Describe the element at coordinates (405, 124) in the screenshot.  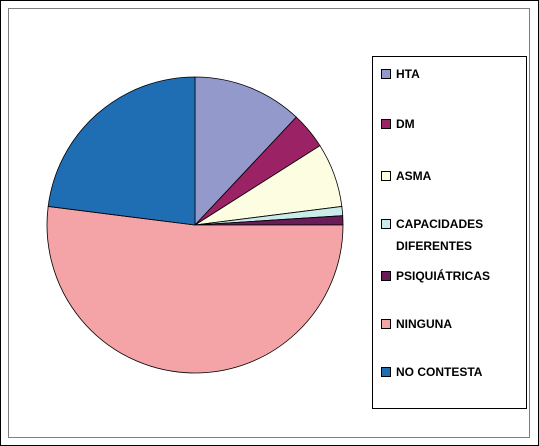
I see `legend-label: DM` at that location.